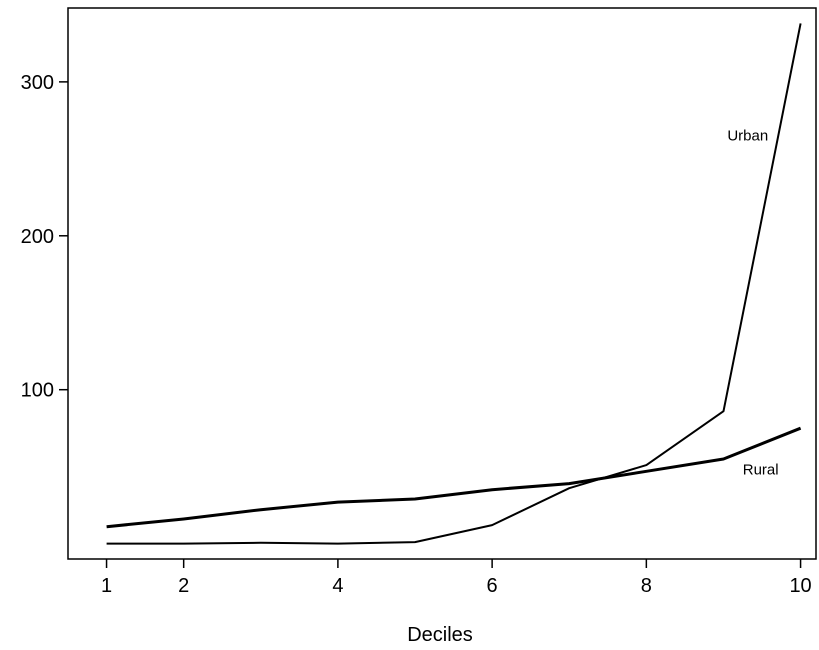 This screenshot has height=650, width=819. I want to click on x-axis: 1 2 4 6 8 10, so click(456, 578).